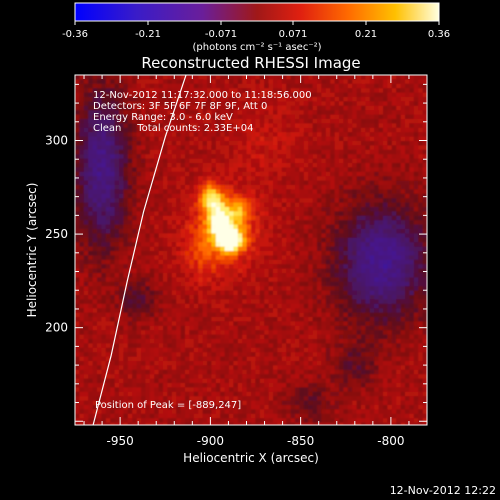 This screenshot has height=500, width=500. I want to click on y-tick-label: 250, so click(56, 234).